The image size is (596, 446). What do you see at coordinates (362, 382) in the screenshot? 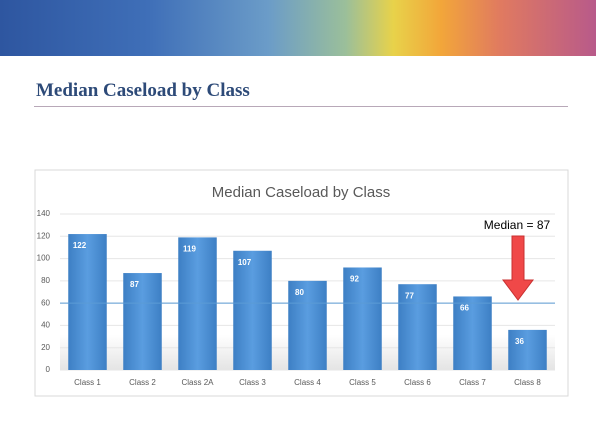
I see `x-tick-label: Class 5` at bounding box center [362, 382].